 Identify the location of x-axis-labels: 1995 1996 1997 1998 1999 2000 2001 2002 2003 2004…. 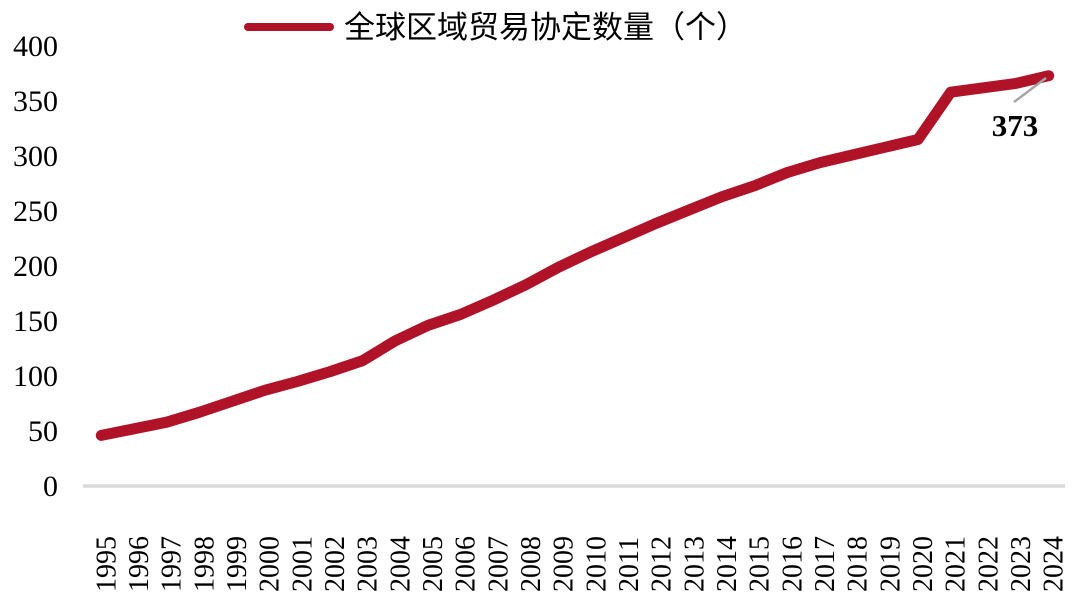
(580, 564).